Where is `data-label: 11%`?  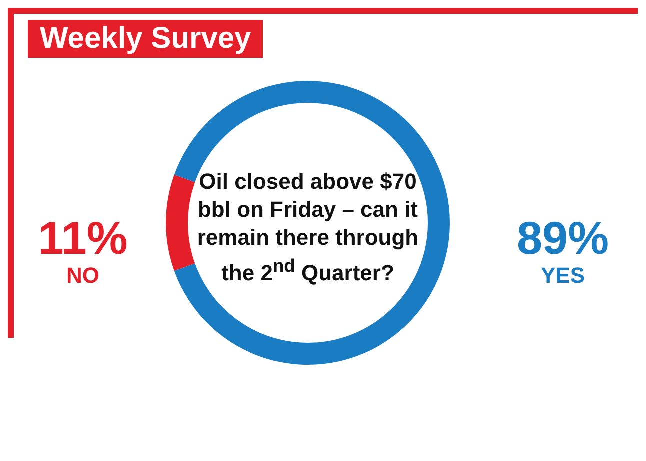 data-label: 11% is located at coordinates (83, 238).